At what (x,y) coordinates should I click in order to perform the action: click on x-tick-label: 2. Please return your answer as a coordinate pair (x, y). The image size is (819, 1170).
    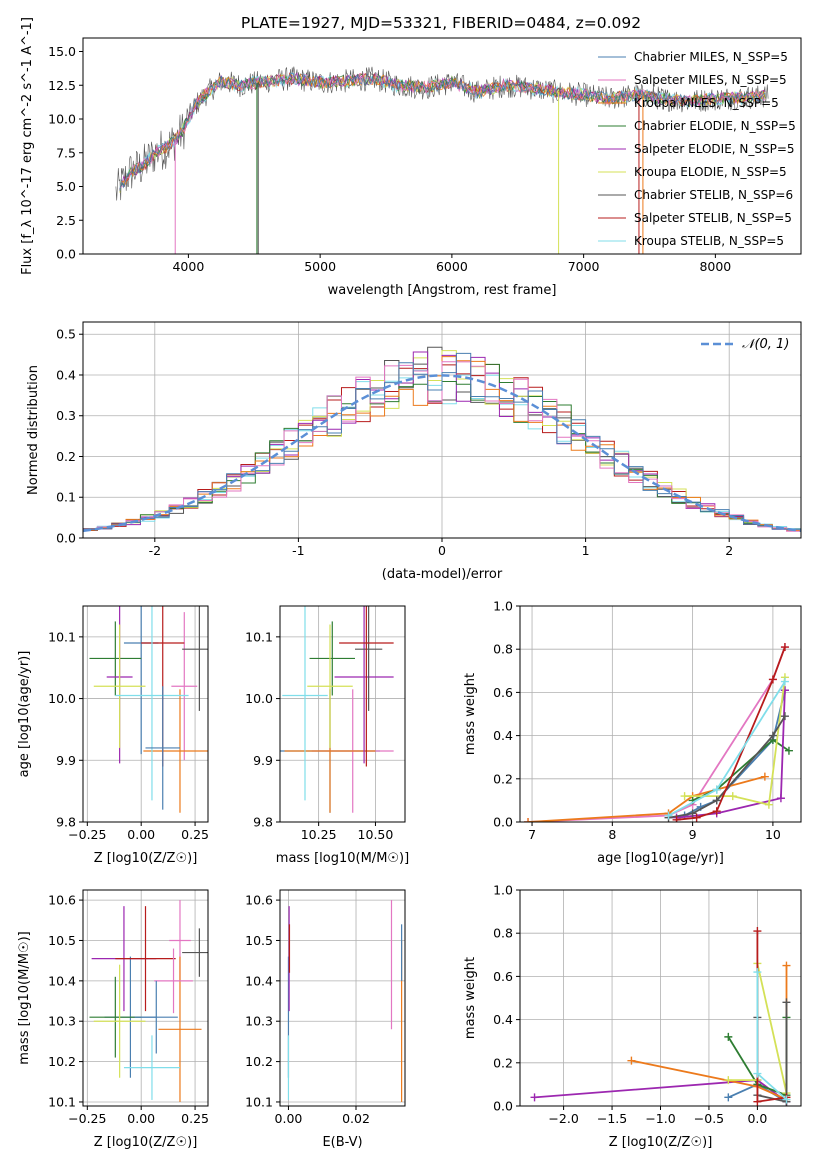
    Looking at the image, I should click on (729, 550).